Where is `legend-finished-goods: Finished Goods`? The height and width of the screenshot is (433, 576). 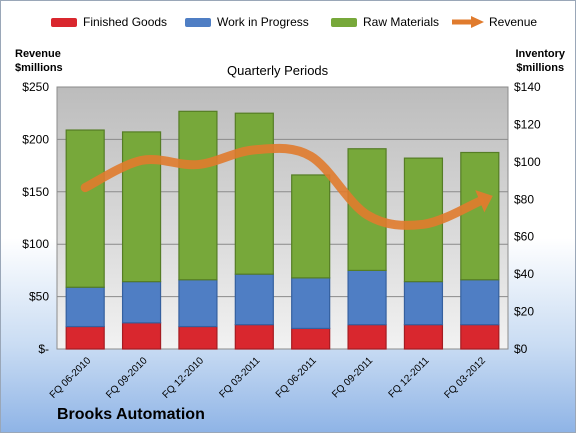
legend-finished-goods: Finished Goods is located at coordinates (109, 22).